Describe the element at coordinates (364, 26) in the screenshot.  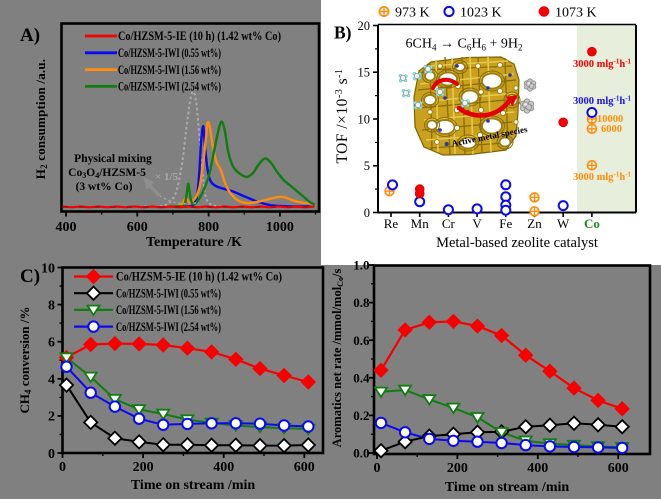
I see `svg-text: 20` at that location.